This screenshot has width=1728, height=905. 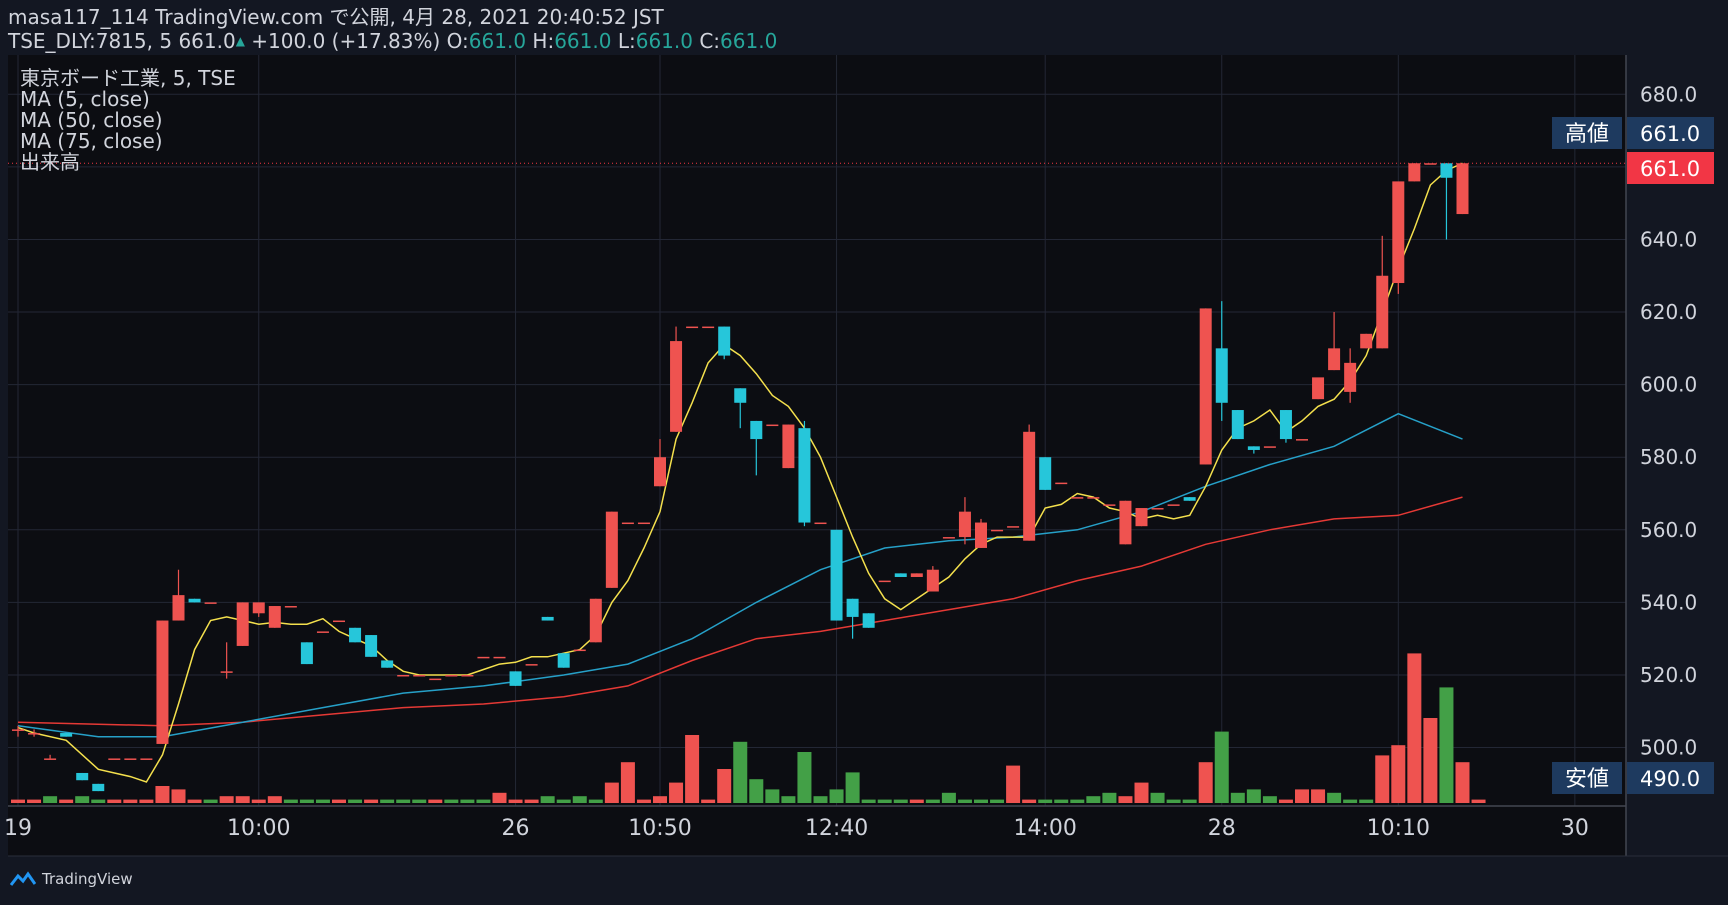 I want to click on legend-symbol: 東京ボード工業, 5, TSE, so click(x=128, y=78).